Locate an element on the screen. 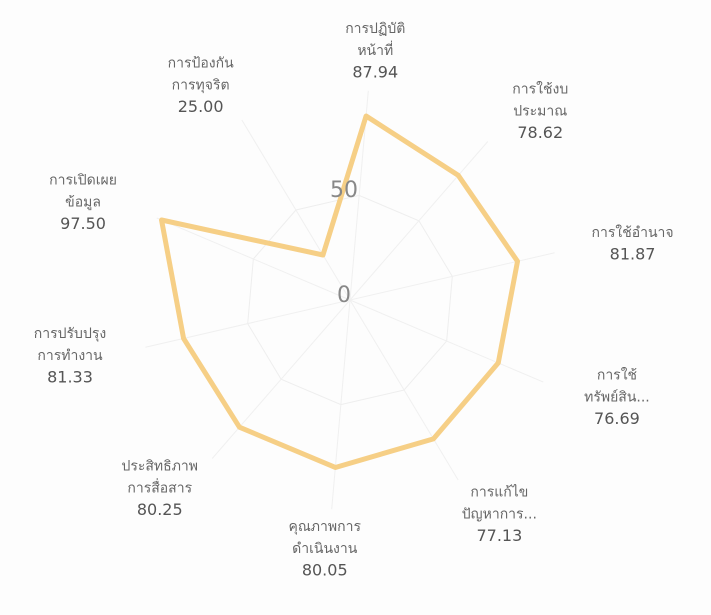 The width and height of the screenshot is (711, 615). tick-label: 50 is located at coordinates (344, 190).